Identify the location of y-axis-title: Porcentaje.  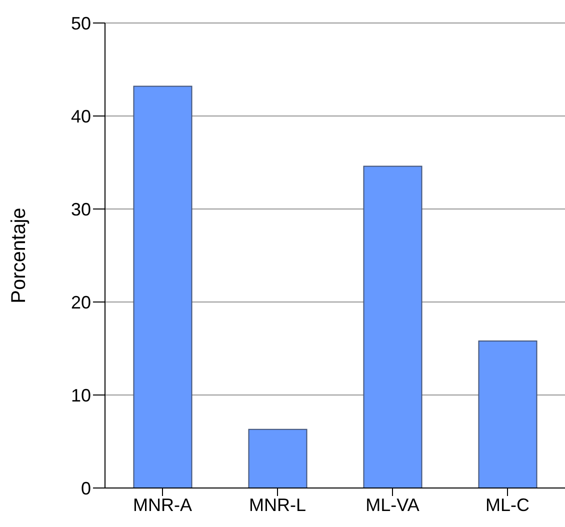
(19, 256).